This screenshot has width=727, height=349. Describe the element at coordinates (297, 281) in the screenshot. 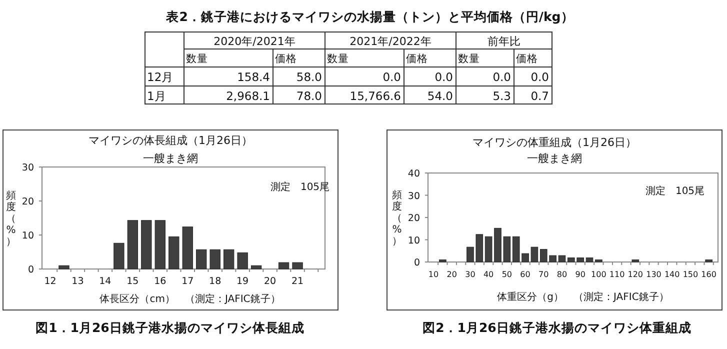

I see `x-tick-label: 21` at that location.